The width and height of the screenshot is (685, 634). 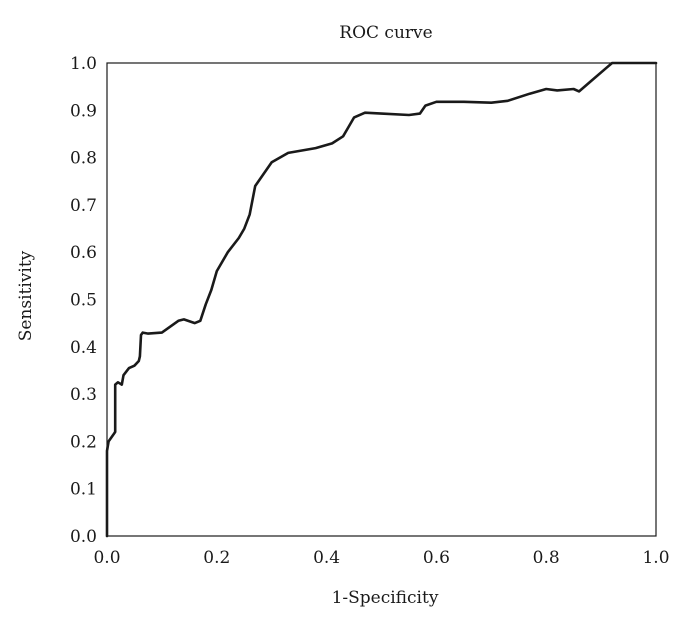 What do you see at coordinates (385, 33) in the screenshot?
I see `chart-title: ROC curve` at bounding box center [385, 33].